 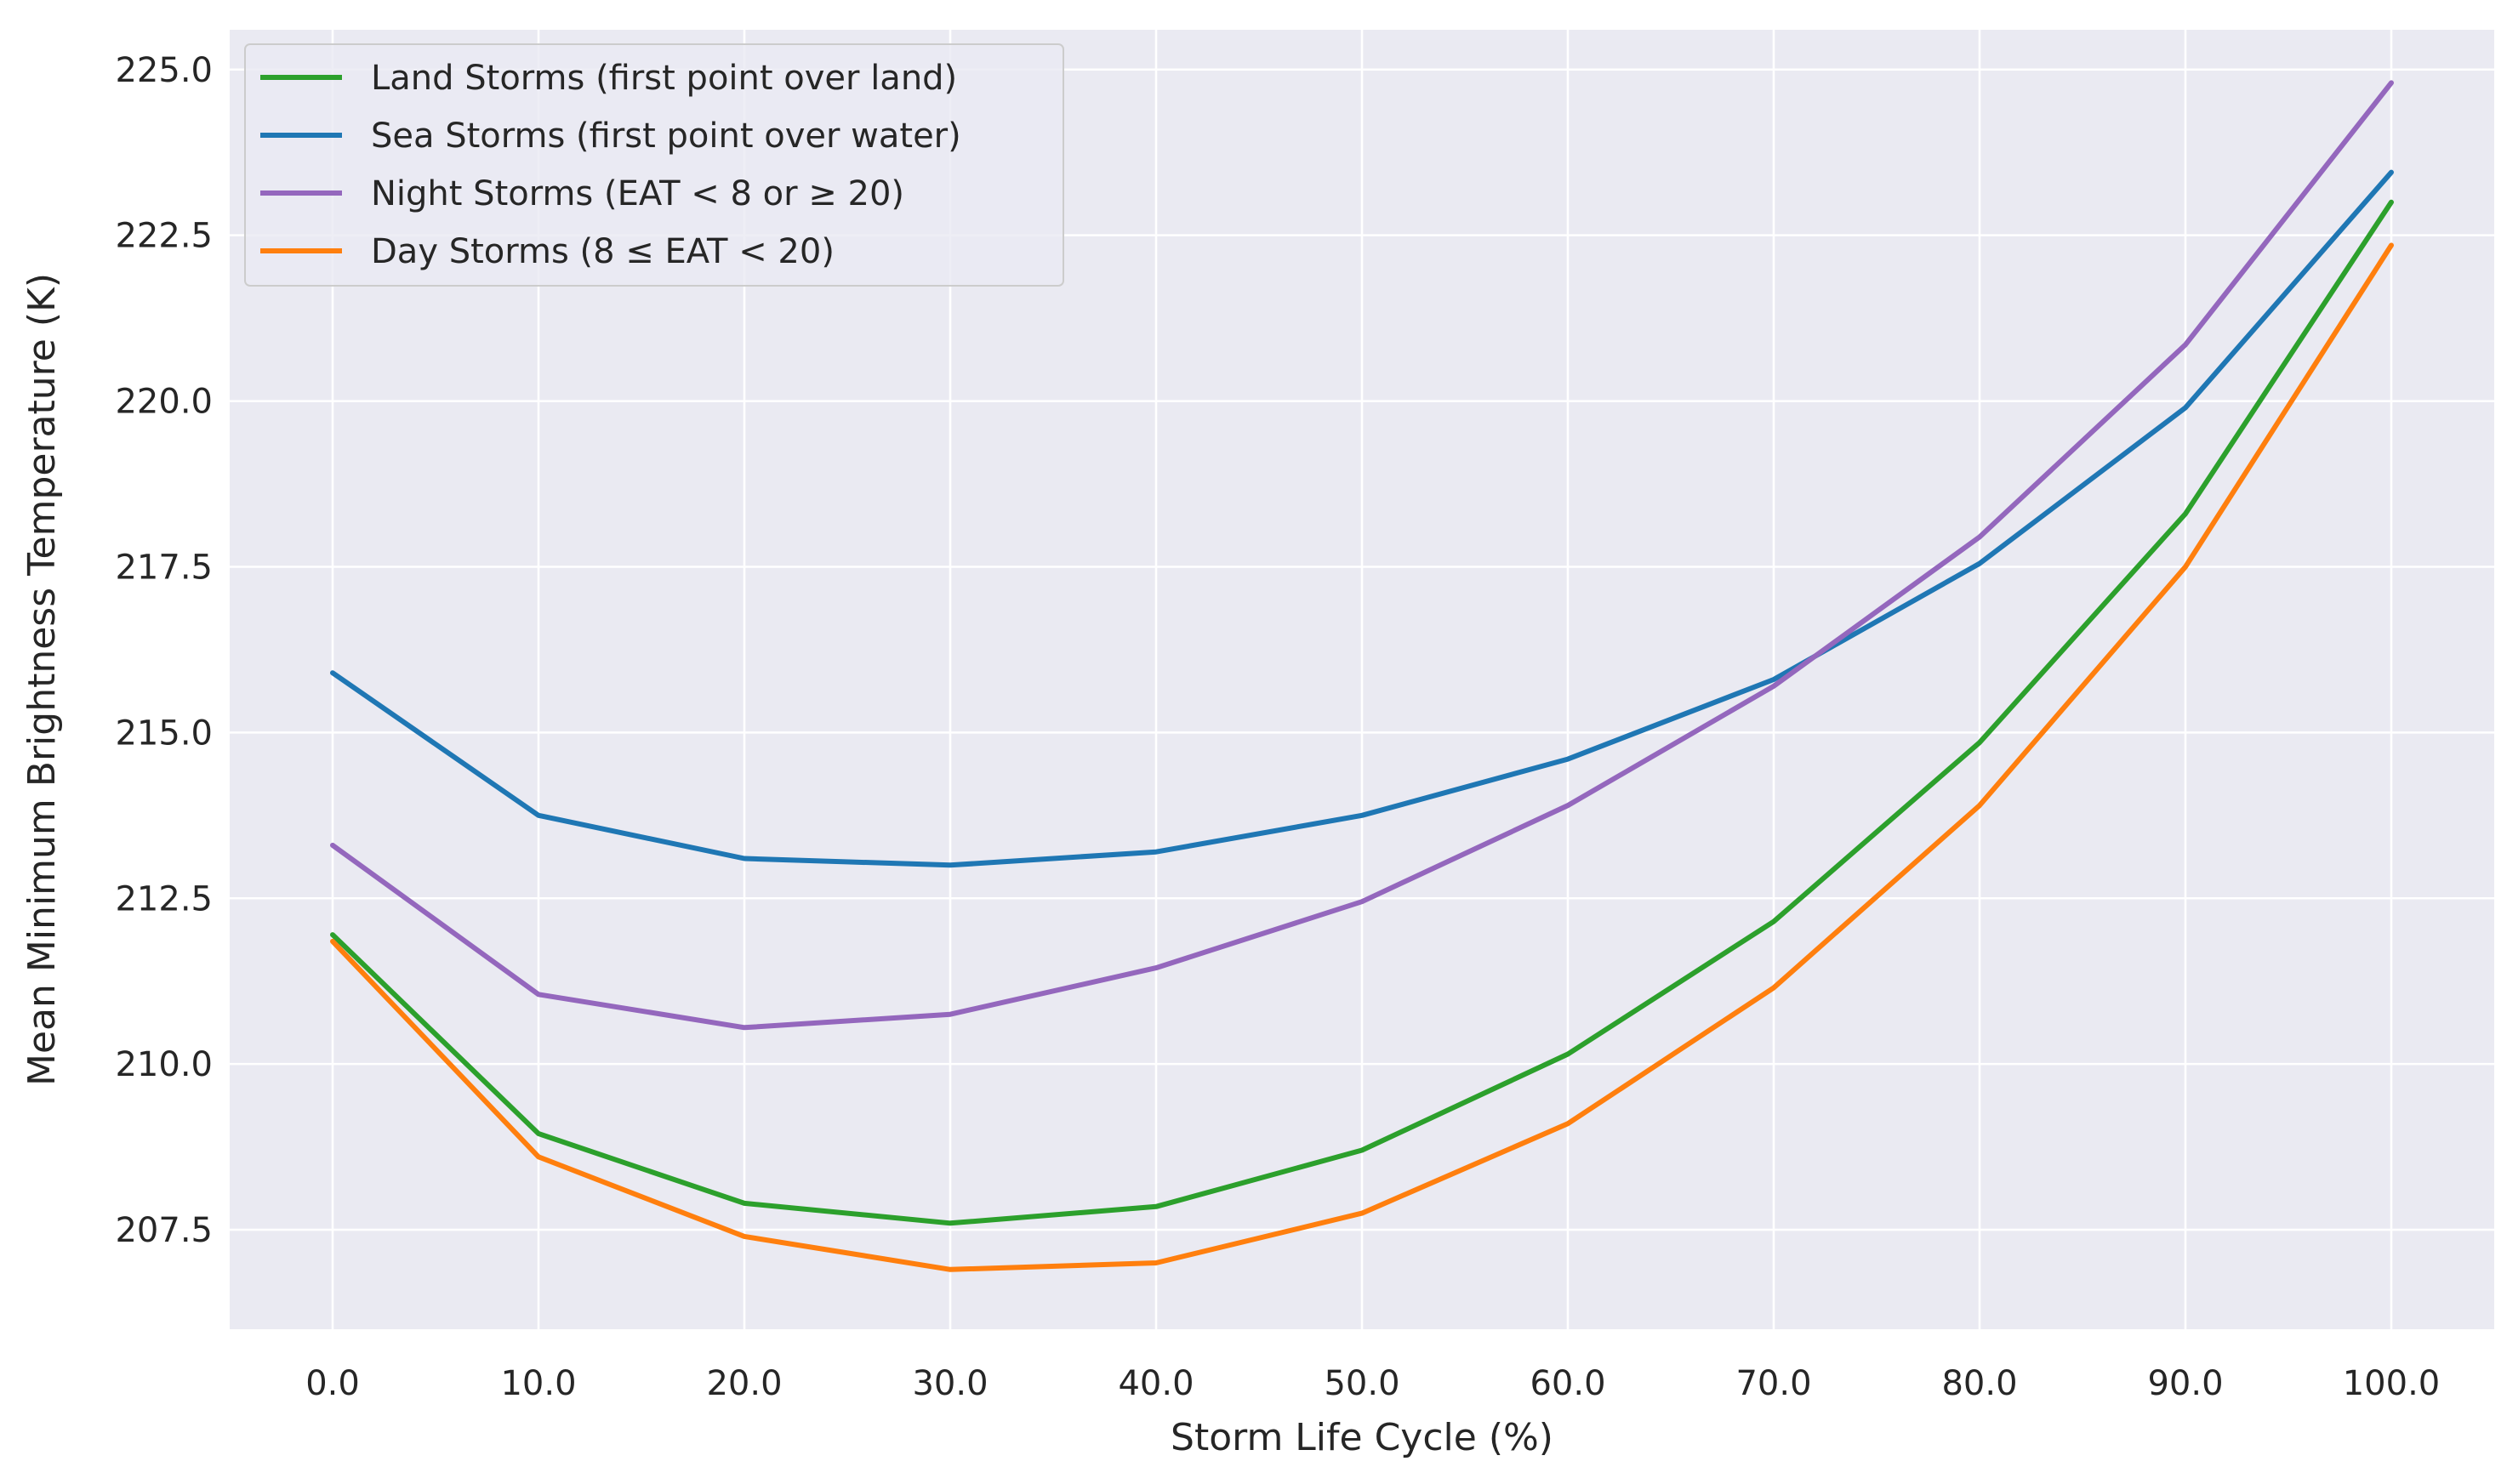 I want to click on y-tick-label: 207.5, so click(x=164, y=1231).